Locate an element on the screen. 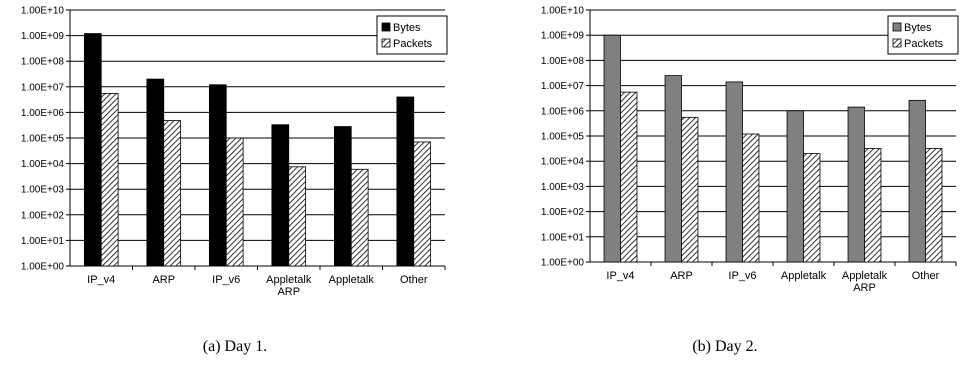  caption-day-1: (a) Day 1. is located at coordinates (235, 346).